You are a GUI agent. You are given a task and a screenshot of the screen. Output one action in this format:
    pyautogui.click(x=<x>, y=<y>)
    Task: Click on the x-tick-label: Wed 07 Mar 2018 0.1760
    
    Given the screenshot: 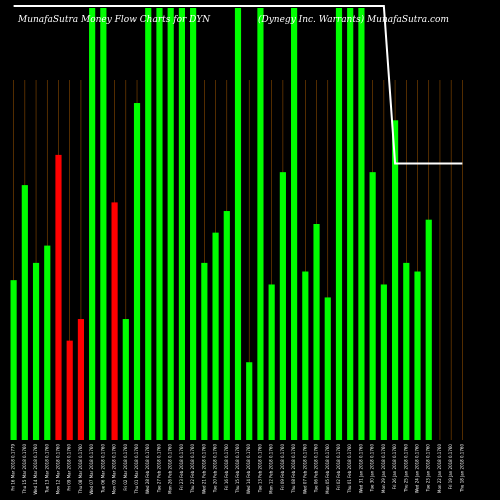 What is the action you would take?
    pyautogui.click(x=91, y=469)
    